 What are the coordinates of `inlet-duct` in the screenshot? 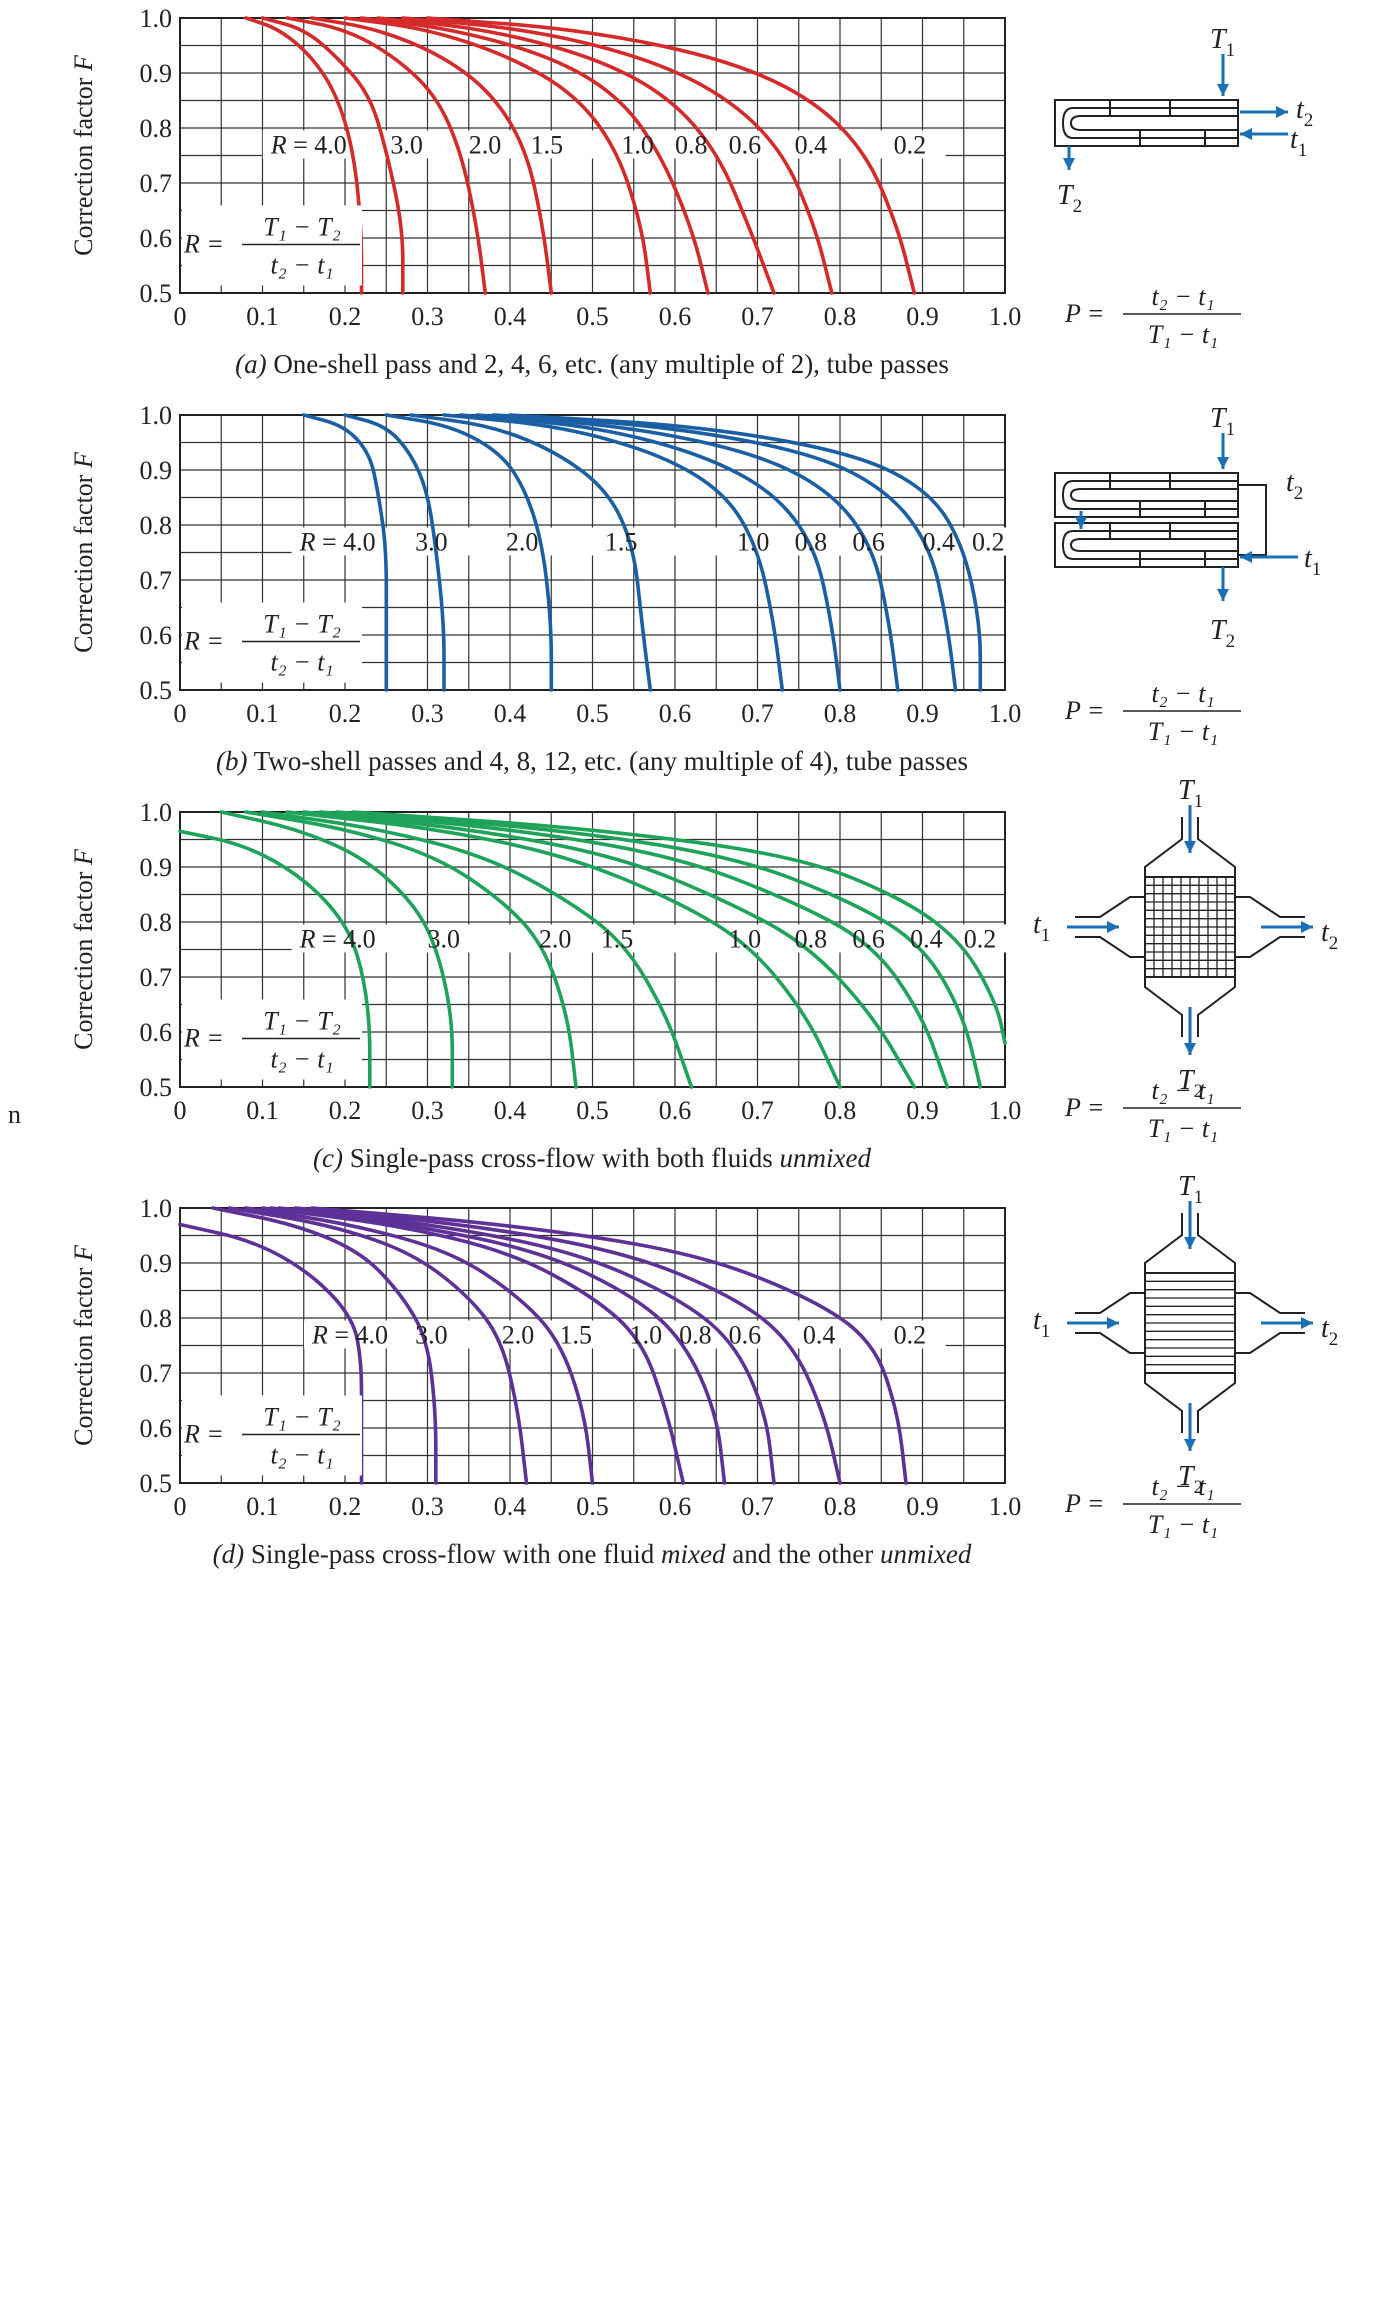 It's located at (1163, 1243).